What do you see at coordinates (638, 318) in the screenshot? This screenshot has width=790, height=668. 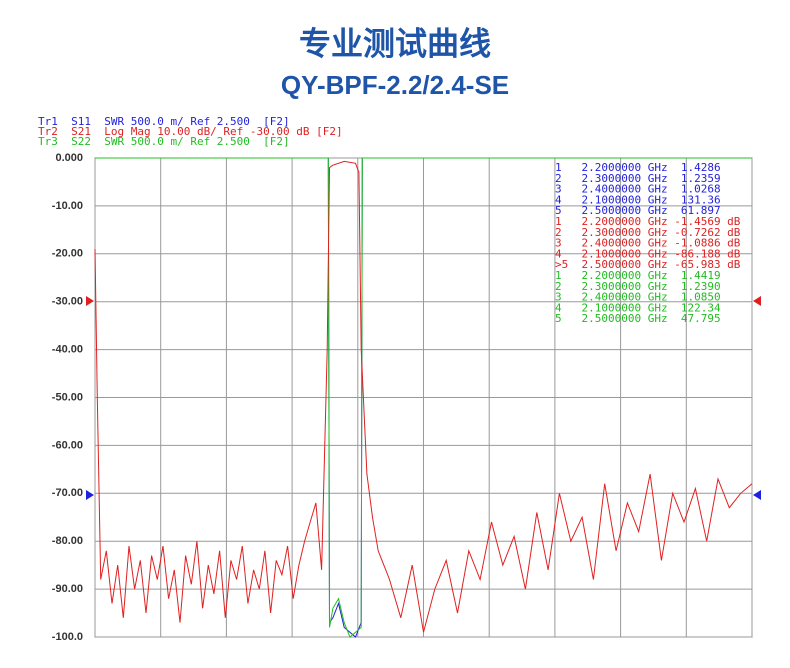 I see `marker-readout: 5 2.5000000 GHz 47.795` at bounding box center [638, 318].